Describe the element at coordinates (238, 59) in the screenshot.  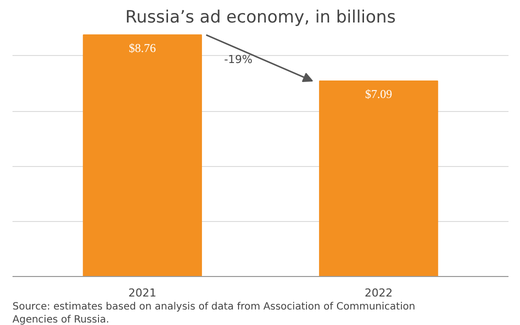
I see `annotation: -19%` at that location.